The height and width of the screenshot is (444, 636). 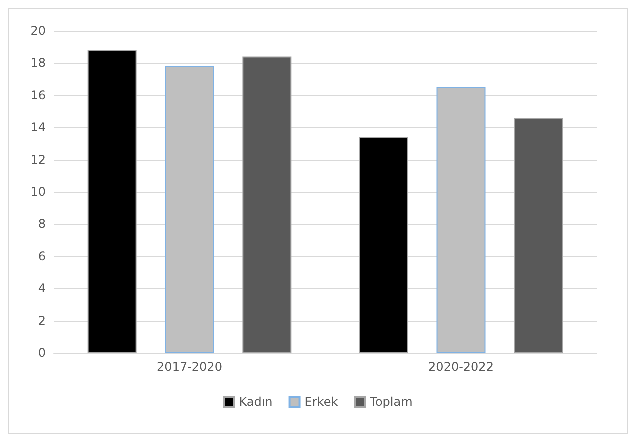 What do you see at coordinates (38, 63) in the screenshot?
I see `y-tick-label: 18` at bounding box center [38, 63].